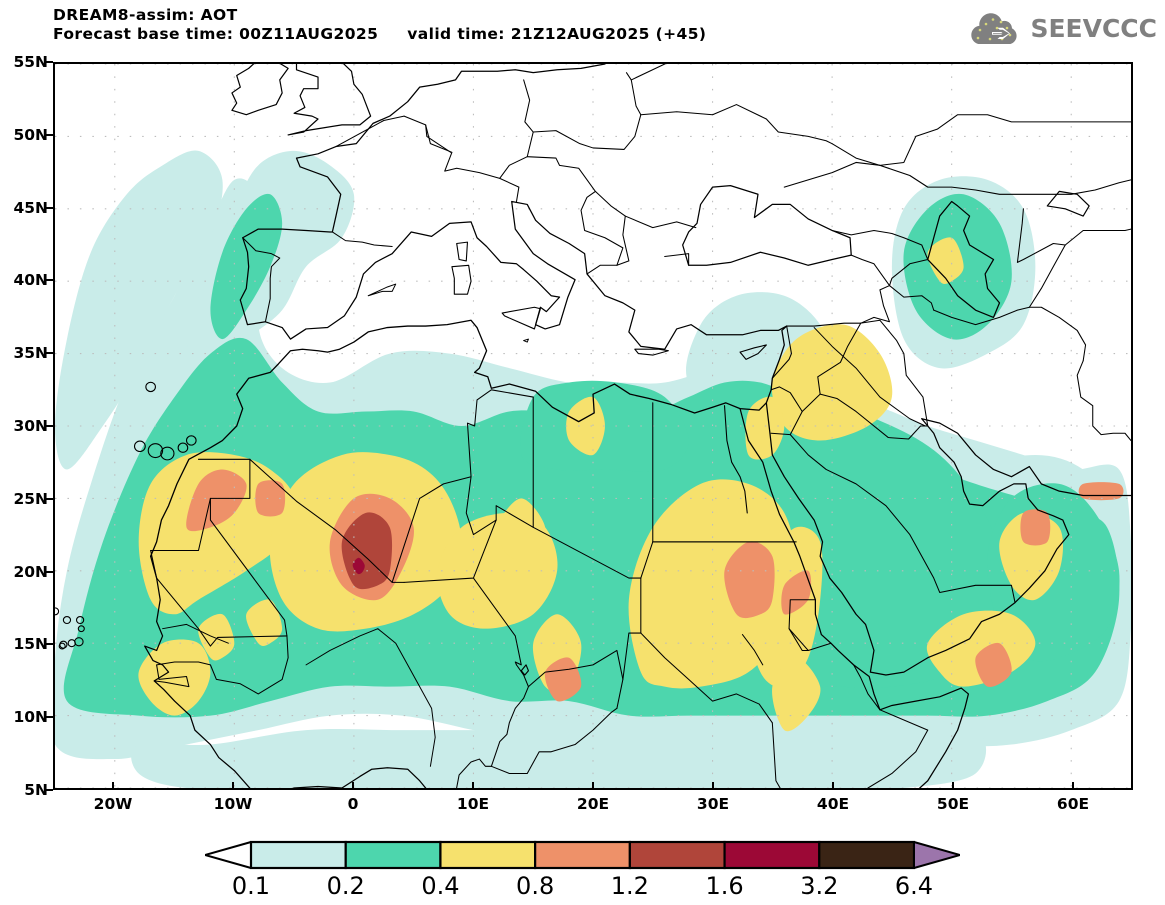 This screenshot has height=905, width=1165. What do you see at coordinates (796, 694) in the screenshot?
I see `aot-band-0.4-ethiopia` at bounding box center [796, 694].